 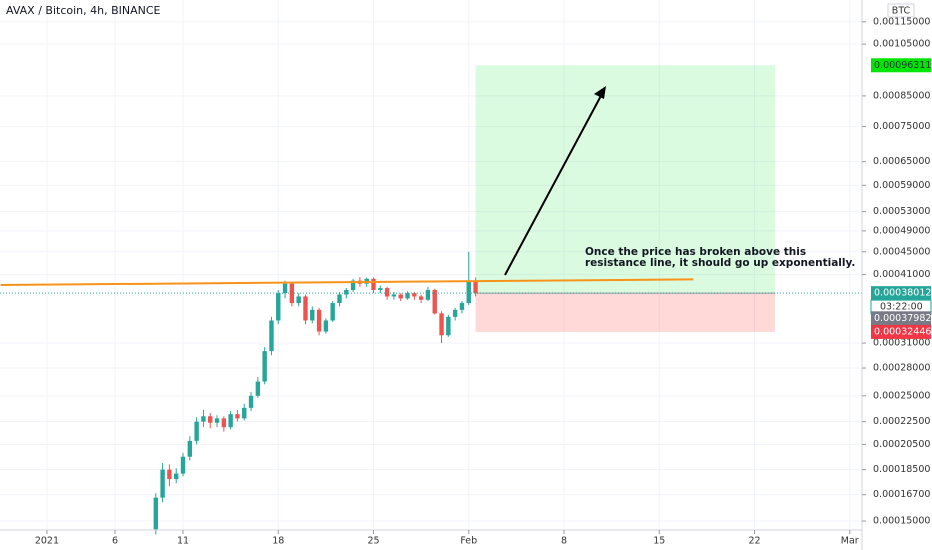 What do you see at coordinates (554, 183) in the screenshot?
I see `arrow` at bounding box center [554, 183].